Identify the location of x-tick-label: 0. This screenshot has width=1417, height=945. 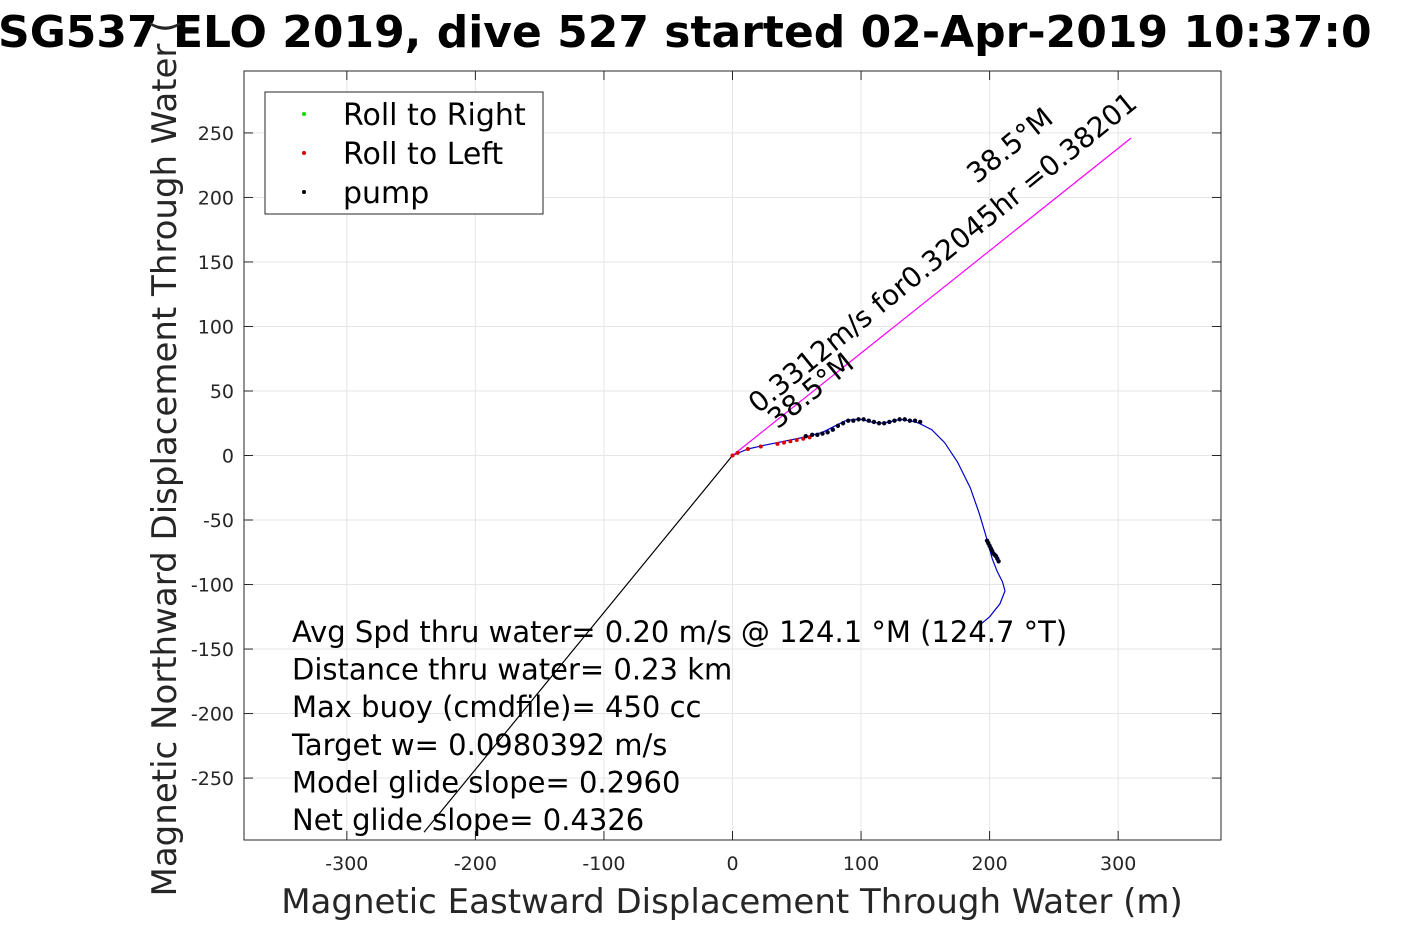
(732, 864).